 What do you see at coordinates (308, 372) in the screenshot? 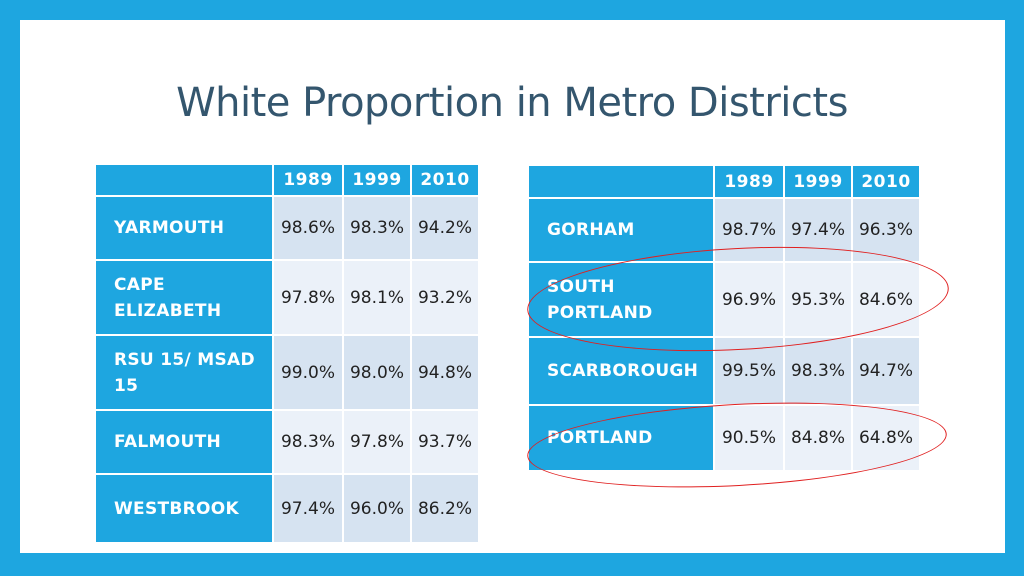
I see `value-cell: 99.0%` at bounding box center [308, 372].